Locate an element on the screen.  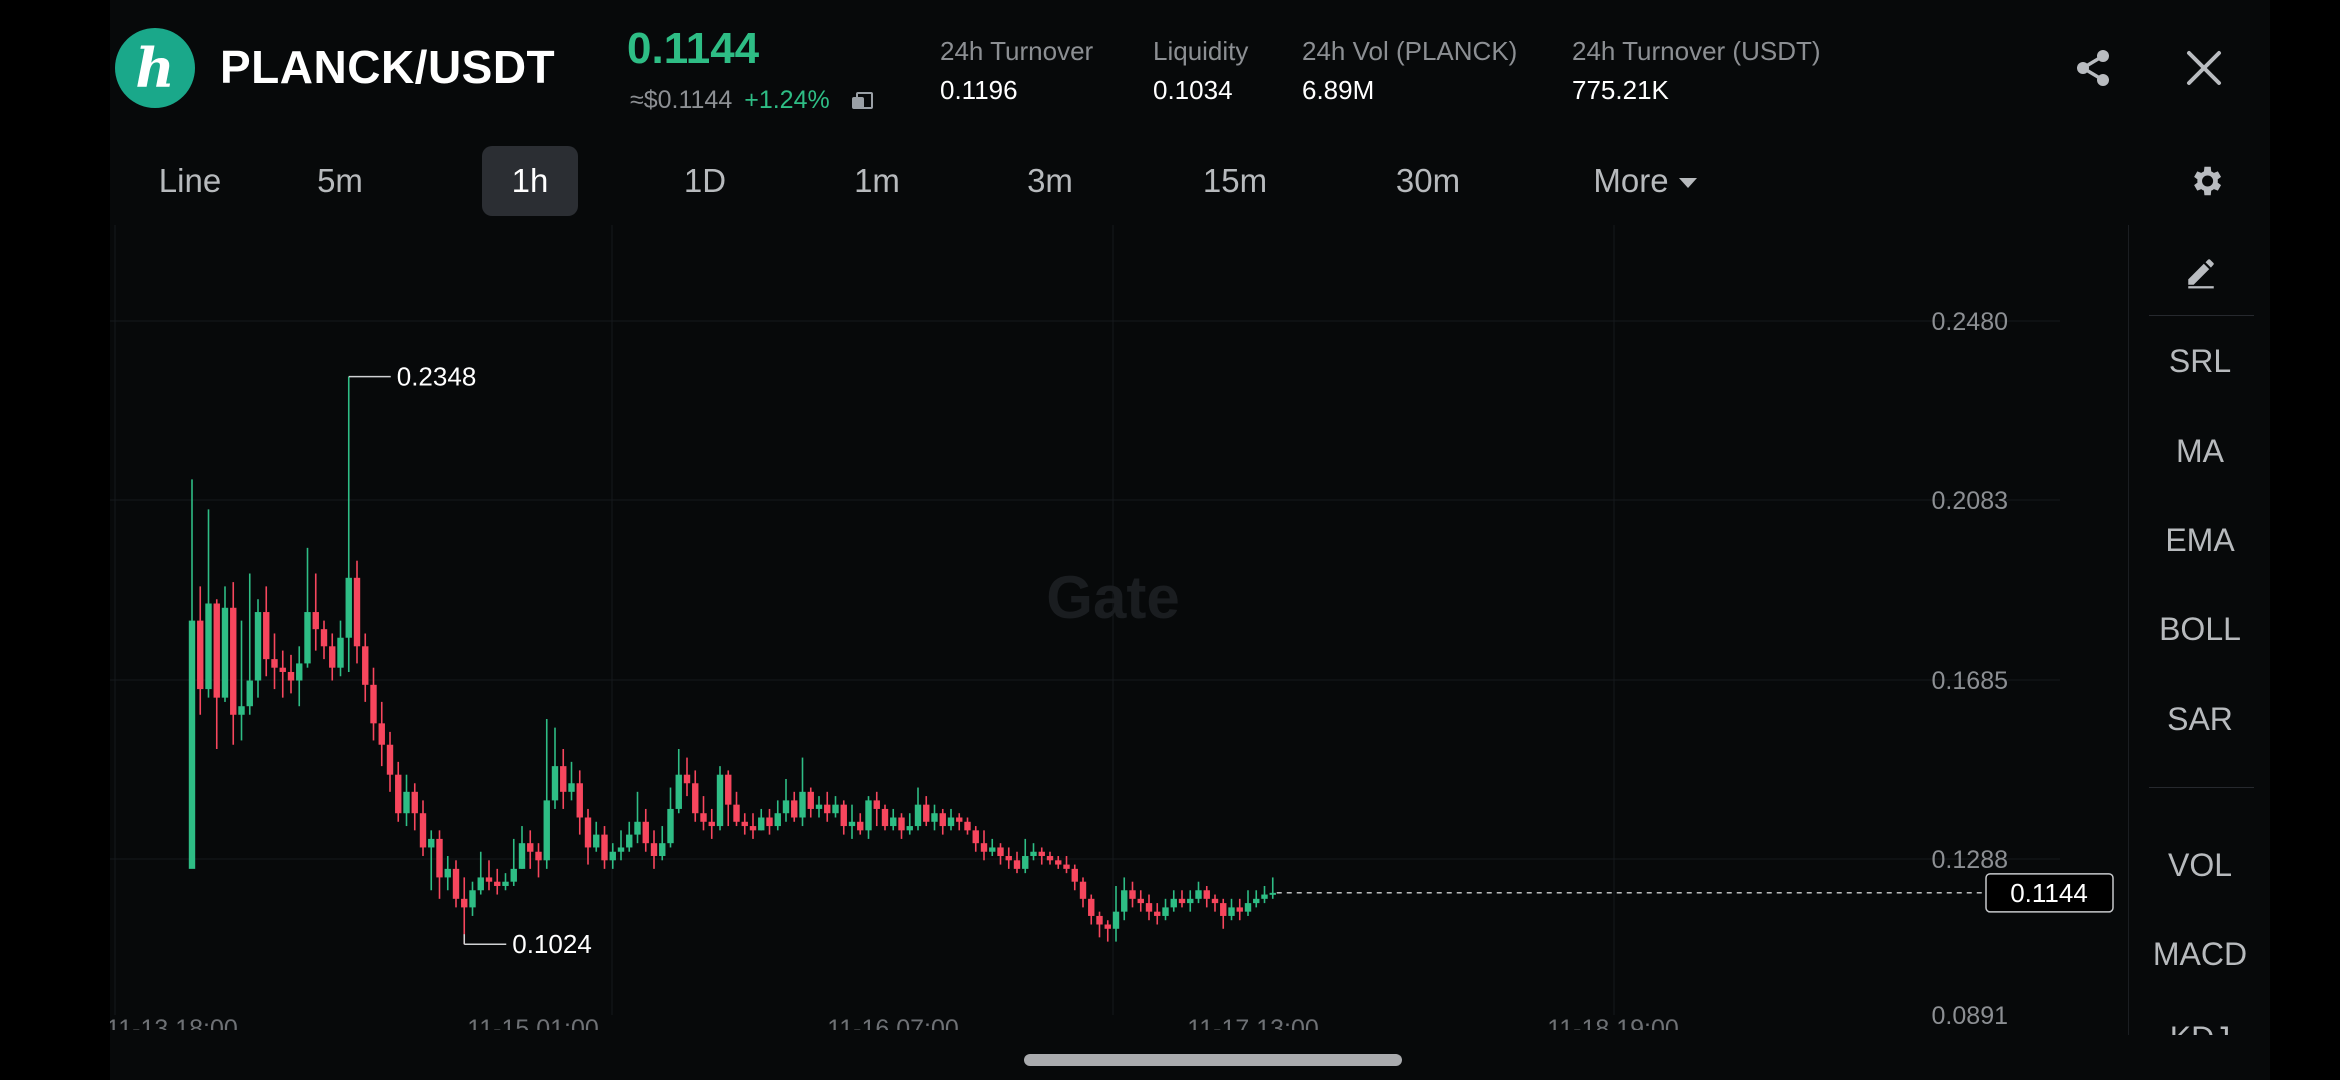
indicator-kdj: KDJ is located at coordinates (2200, 1028).